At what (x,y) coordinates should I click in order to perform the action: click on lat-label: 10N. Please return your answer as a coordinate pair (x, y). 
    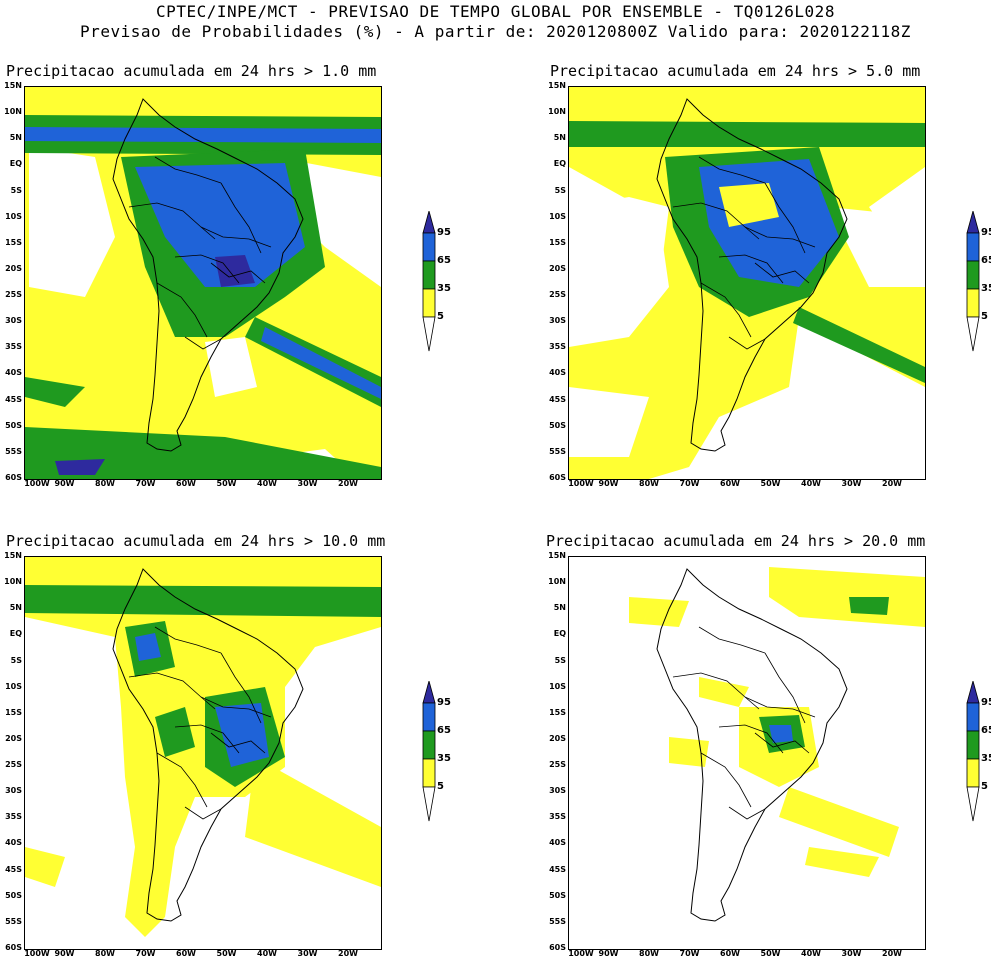
    Looking at the image, I should click on (13, 112).